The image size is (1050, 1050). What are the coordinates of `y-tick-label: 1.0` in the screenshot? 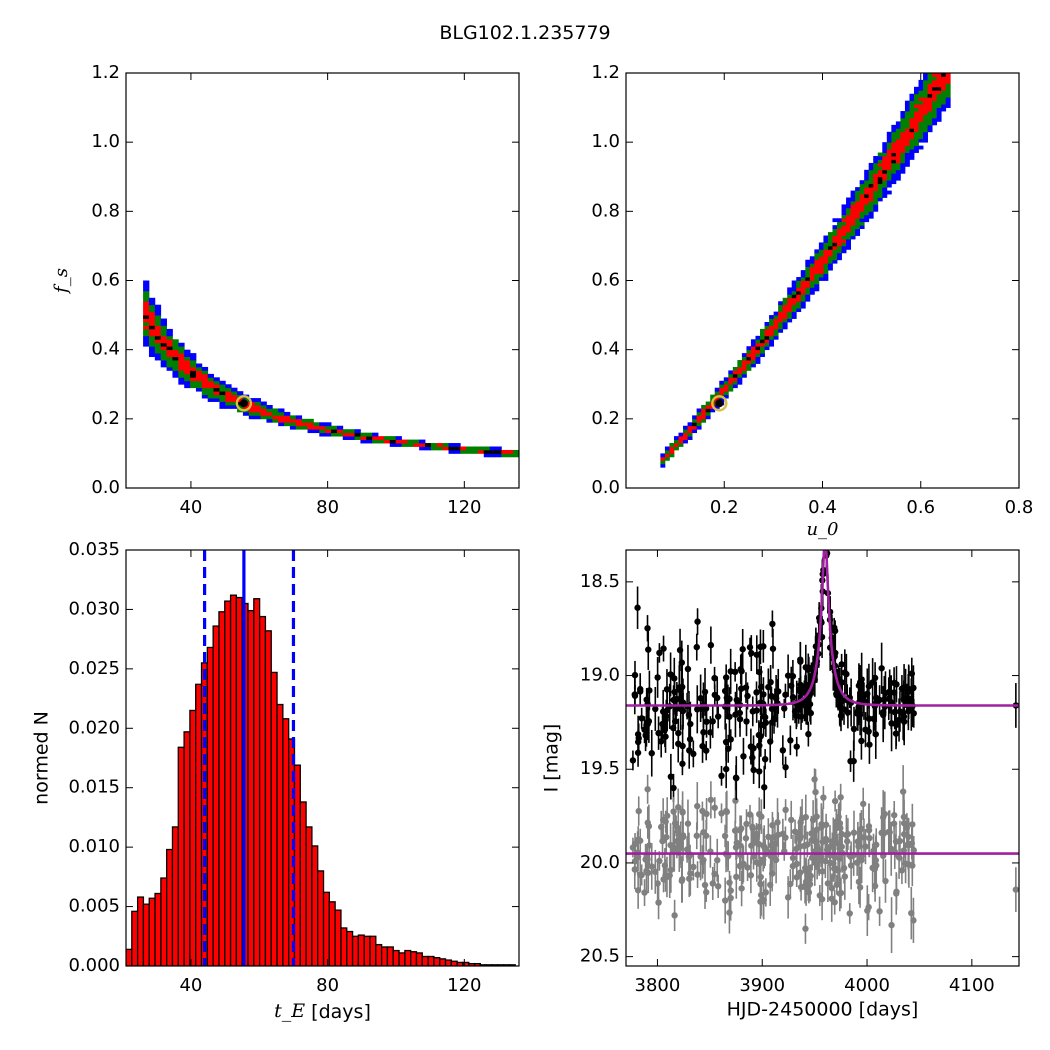 It's located at (605, 141).